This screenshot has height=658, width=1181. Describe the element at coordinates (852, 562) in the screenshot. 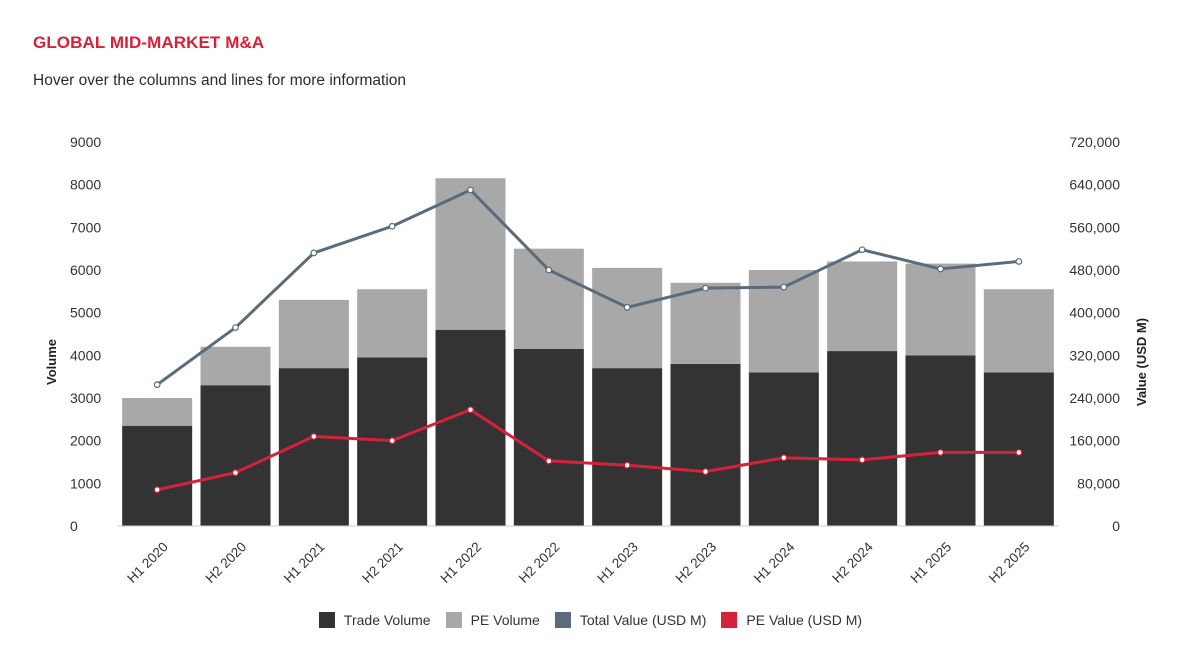

I see `x-tick-label: H2 2024` at that location.